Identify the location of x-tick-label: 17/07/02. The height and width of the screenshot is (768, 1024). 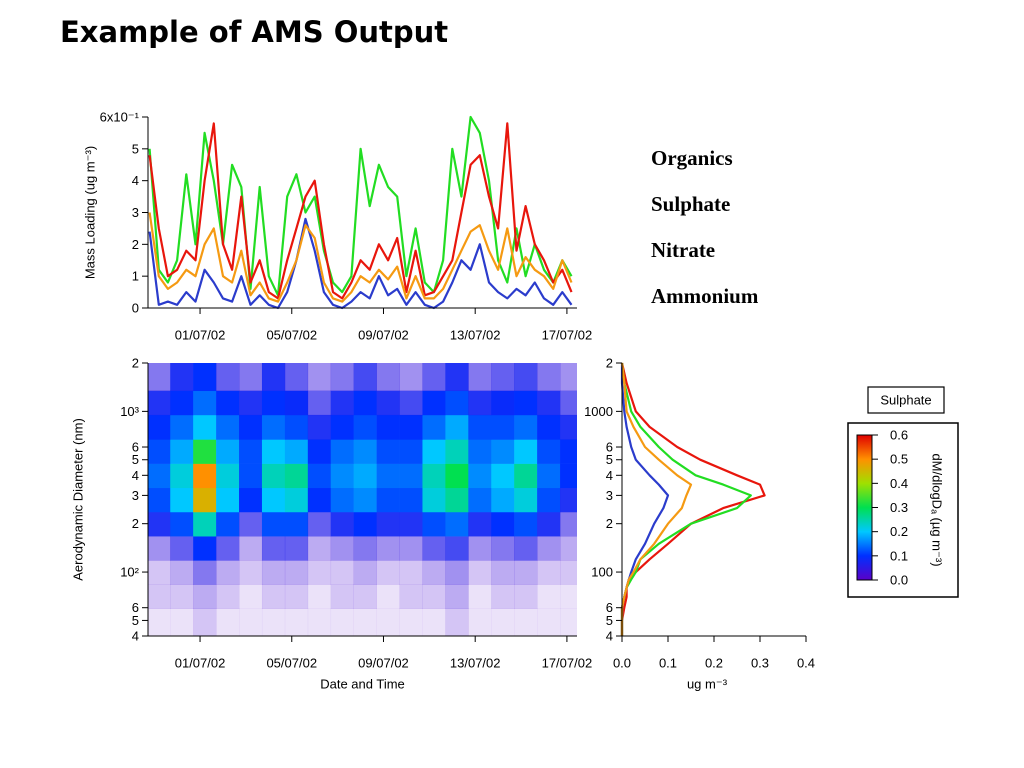
(567, 335).